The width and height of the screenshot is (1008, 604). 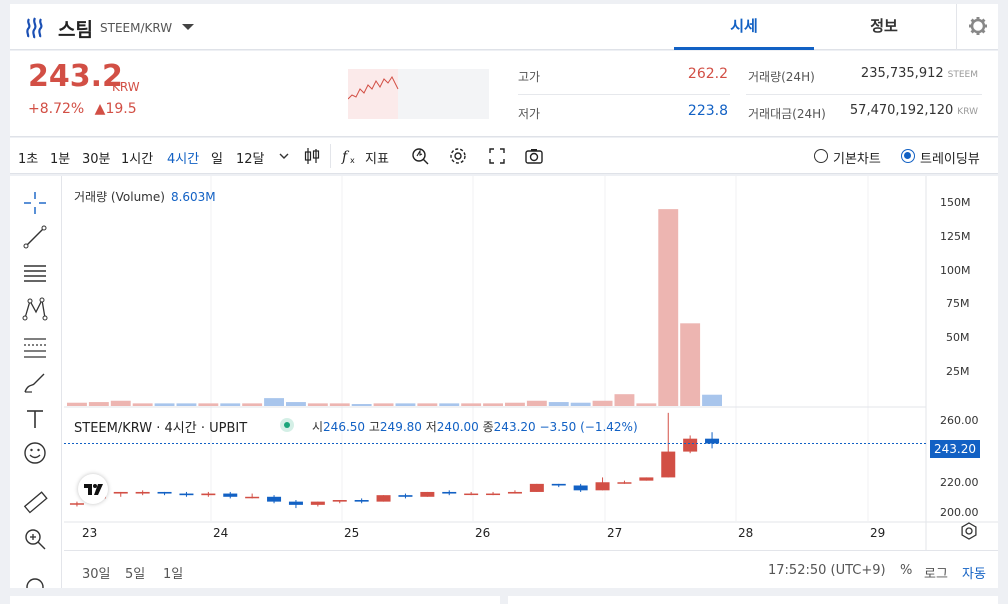 What do you see at coordinates (420, 156) in the screenshot?
I see `alert-icon` at bounding box center [420, 156].